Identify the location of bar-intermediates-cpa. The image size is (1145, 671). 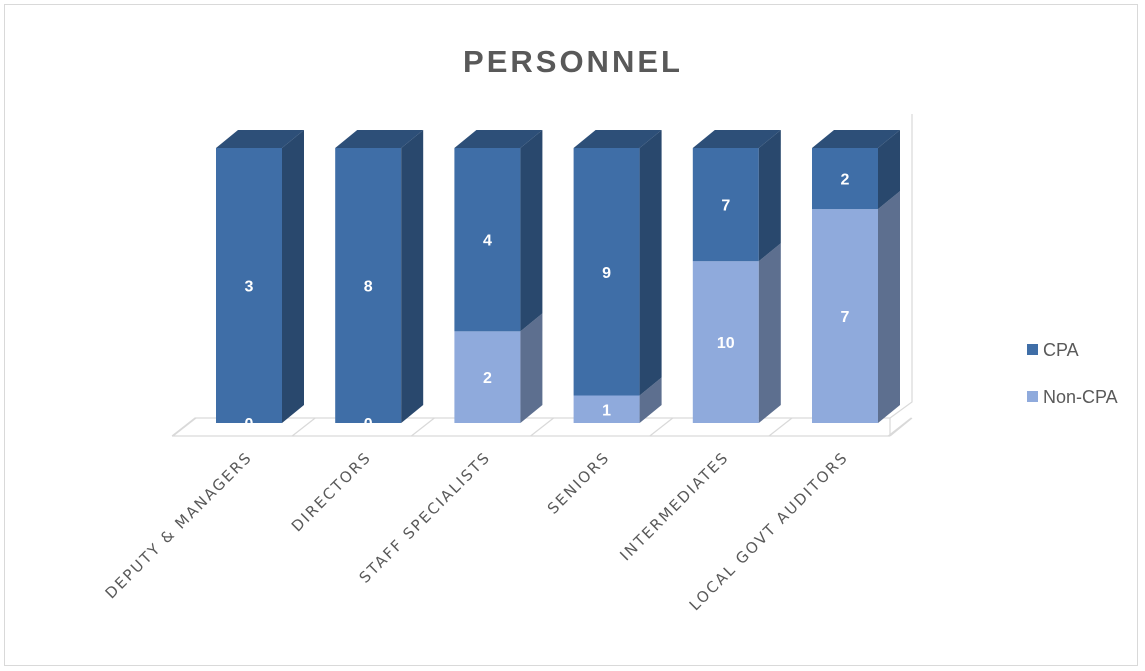
(736, 196).